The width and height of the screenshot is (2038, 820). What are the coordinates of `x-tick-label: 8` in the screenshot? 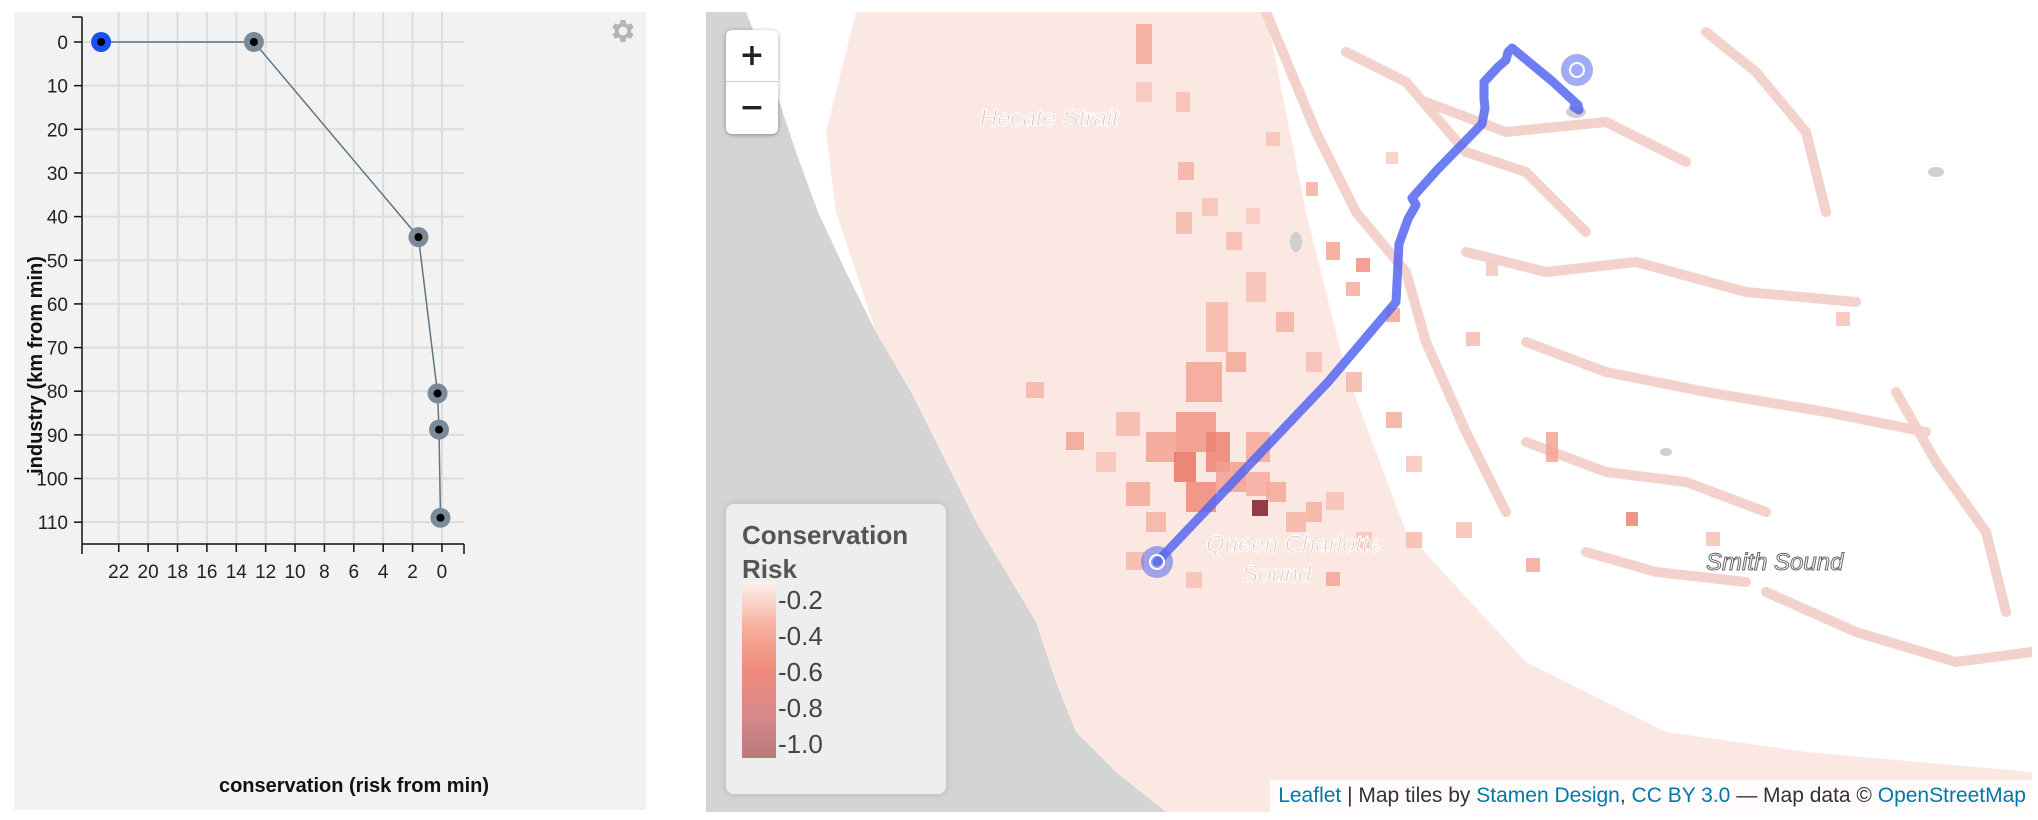 It's located at (324, 572).